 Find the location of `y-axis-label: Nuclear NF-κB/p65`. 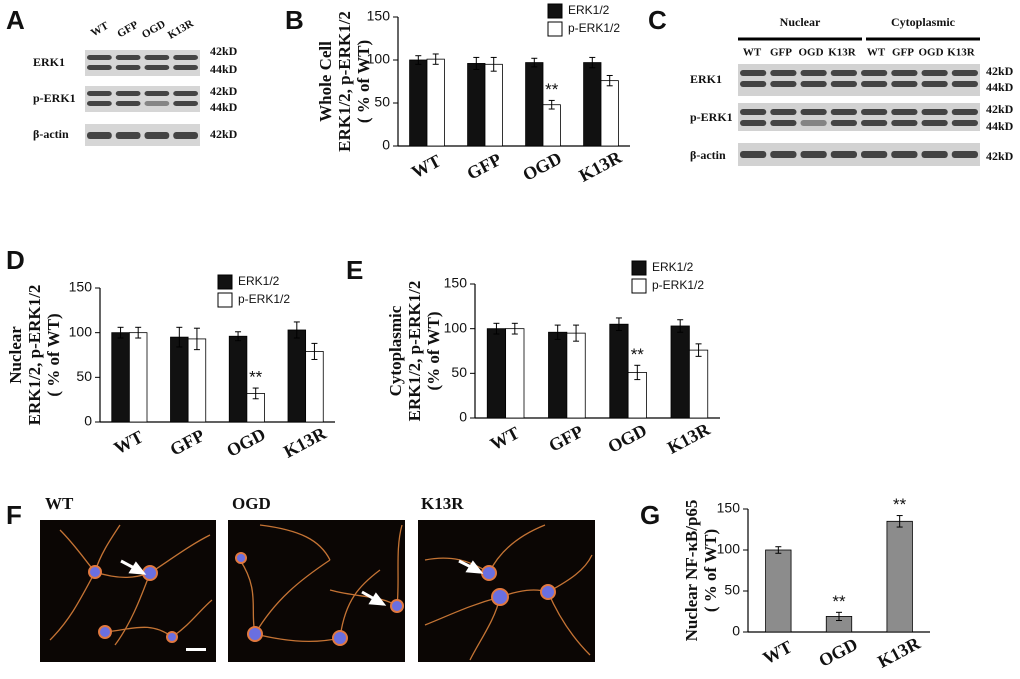

y-axis-label: Nuclear NF-κB/p65 is located at coordinates (691, 571).